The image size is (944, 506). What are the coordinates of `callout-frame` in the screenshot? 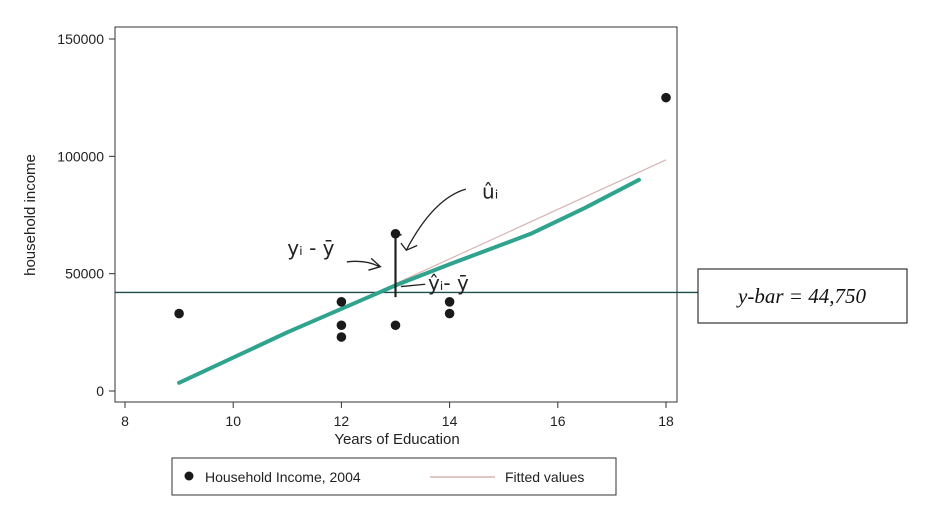 It's located at (802, 296).